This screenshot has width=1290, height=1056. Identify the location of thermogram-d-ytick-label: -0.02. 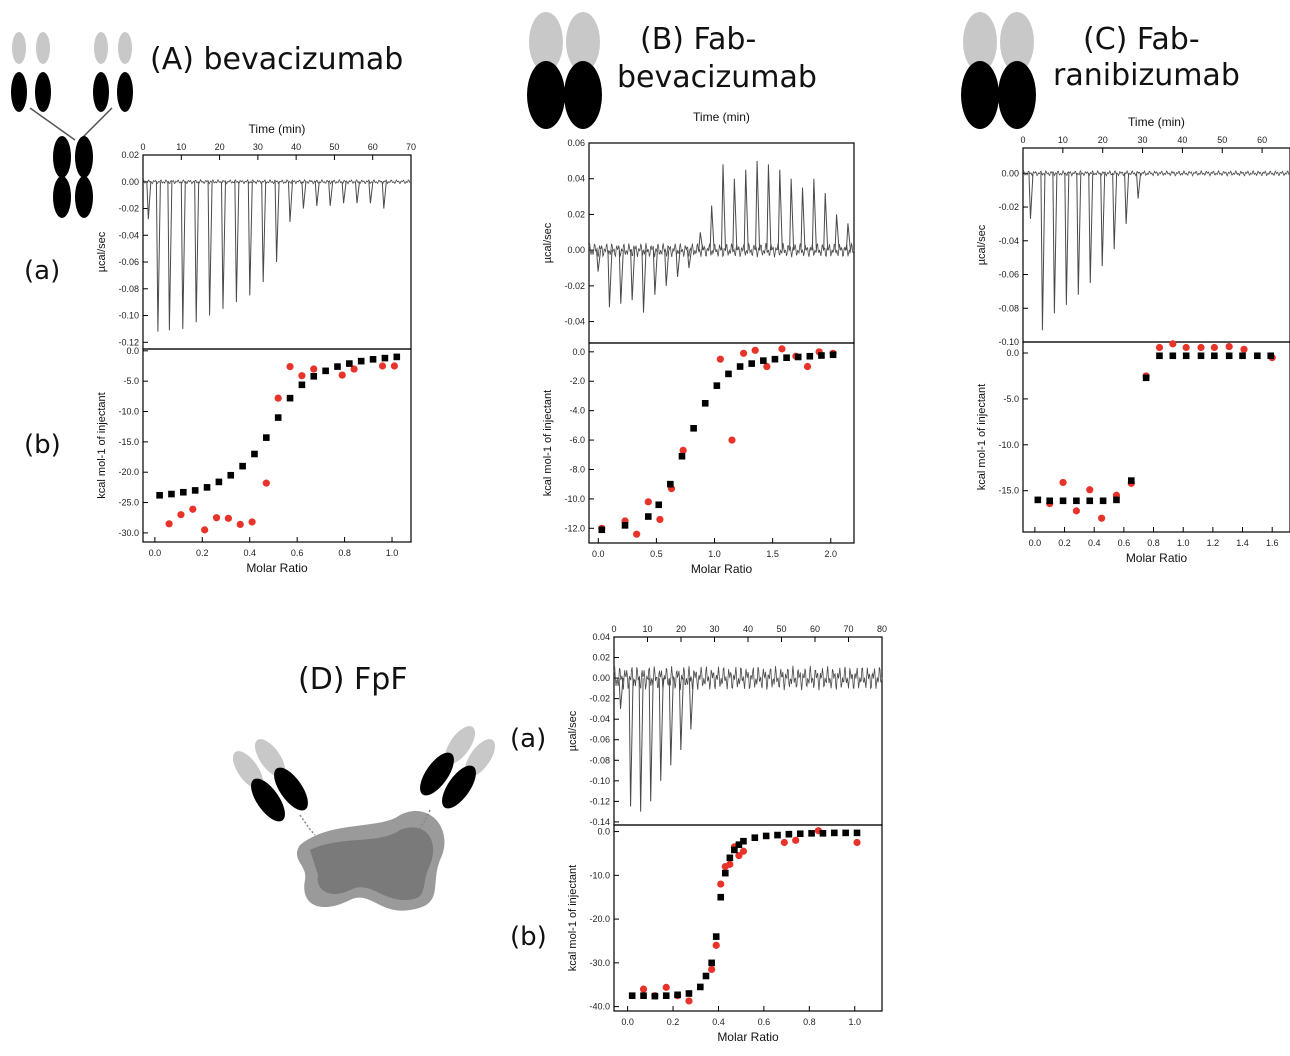
(599, 699).